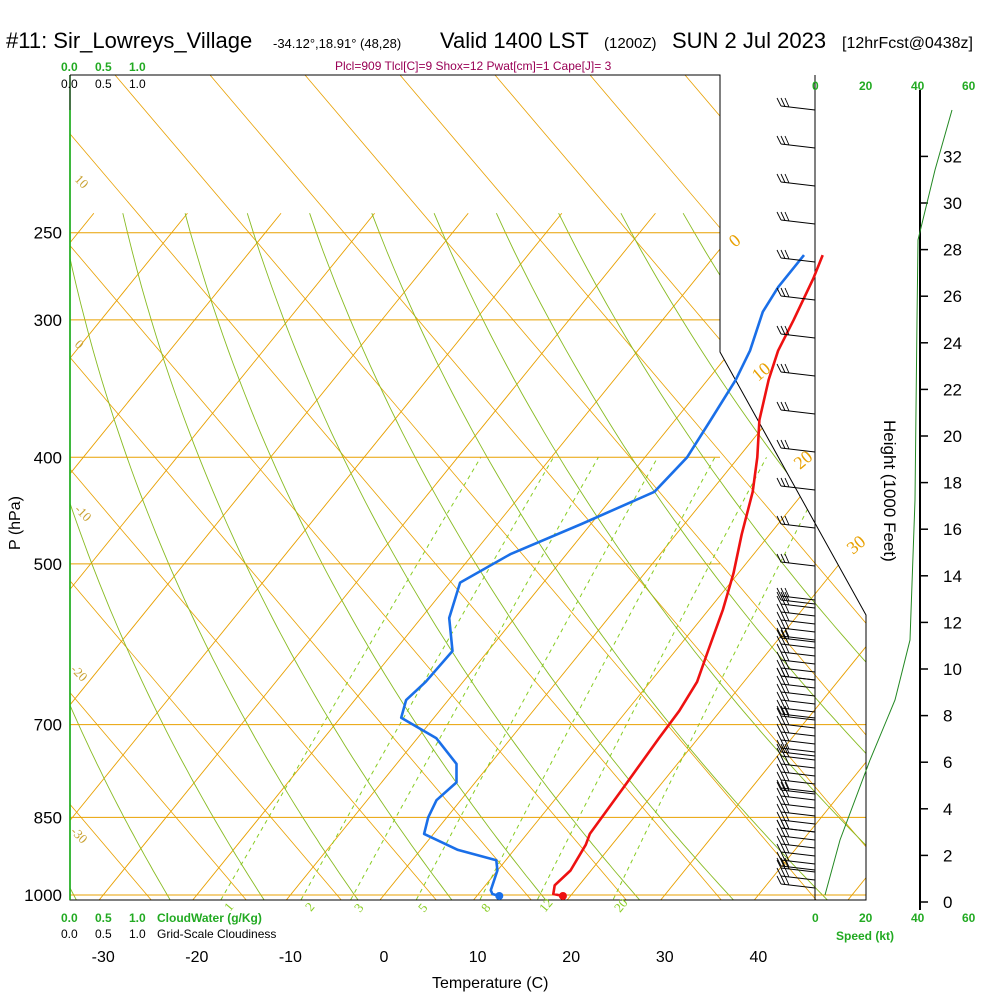  I want to click on isotherm-label-20: 20, so click(803, 459).